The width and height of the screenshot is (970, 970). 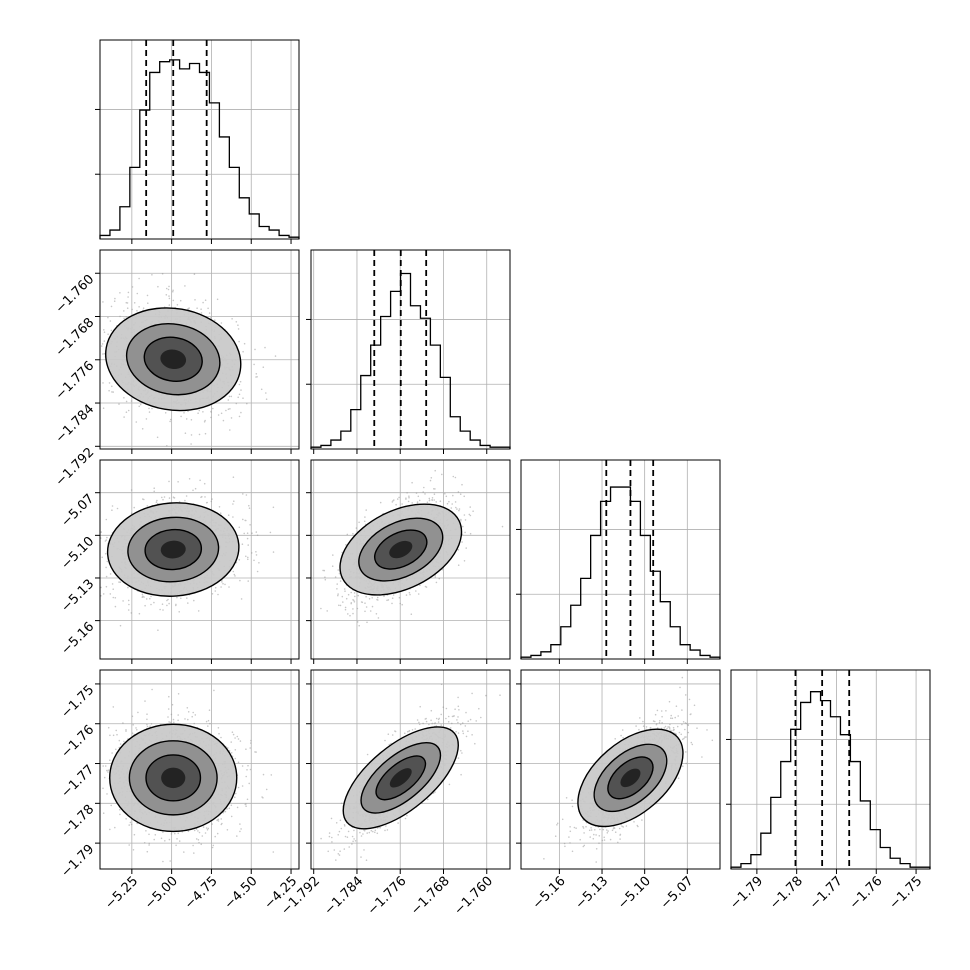 I want to click on x-tick-label: −1.768, so click(x=430, y=896).